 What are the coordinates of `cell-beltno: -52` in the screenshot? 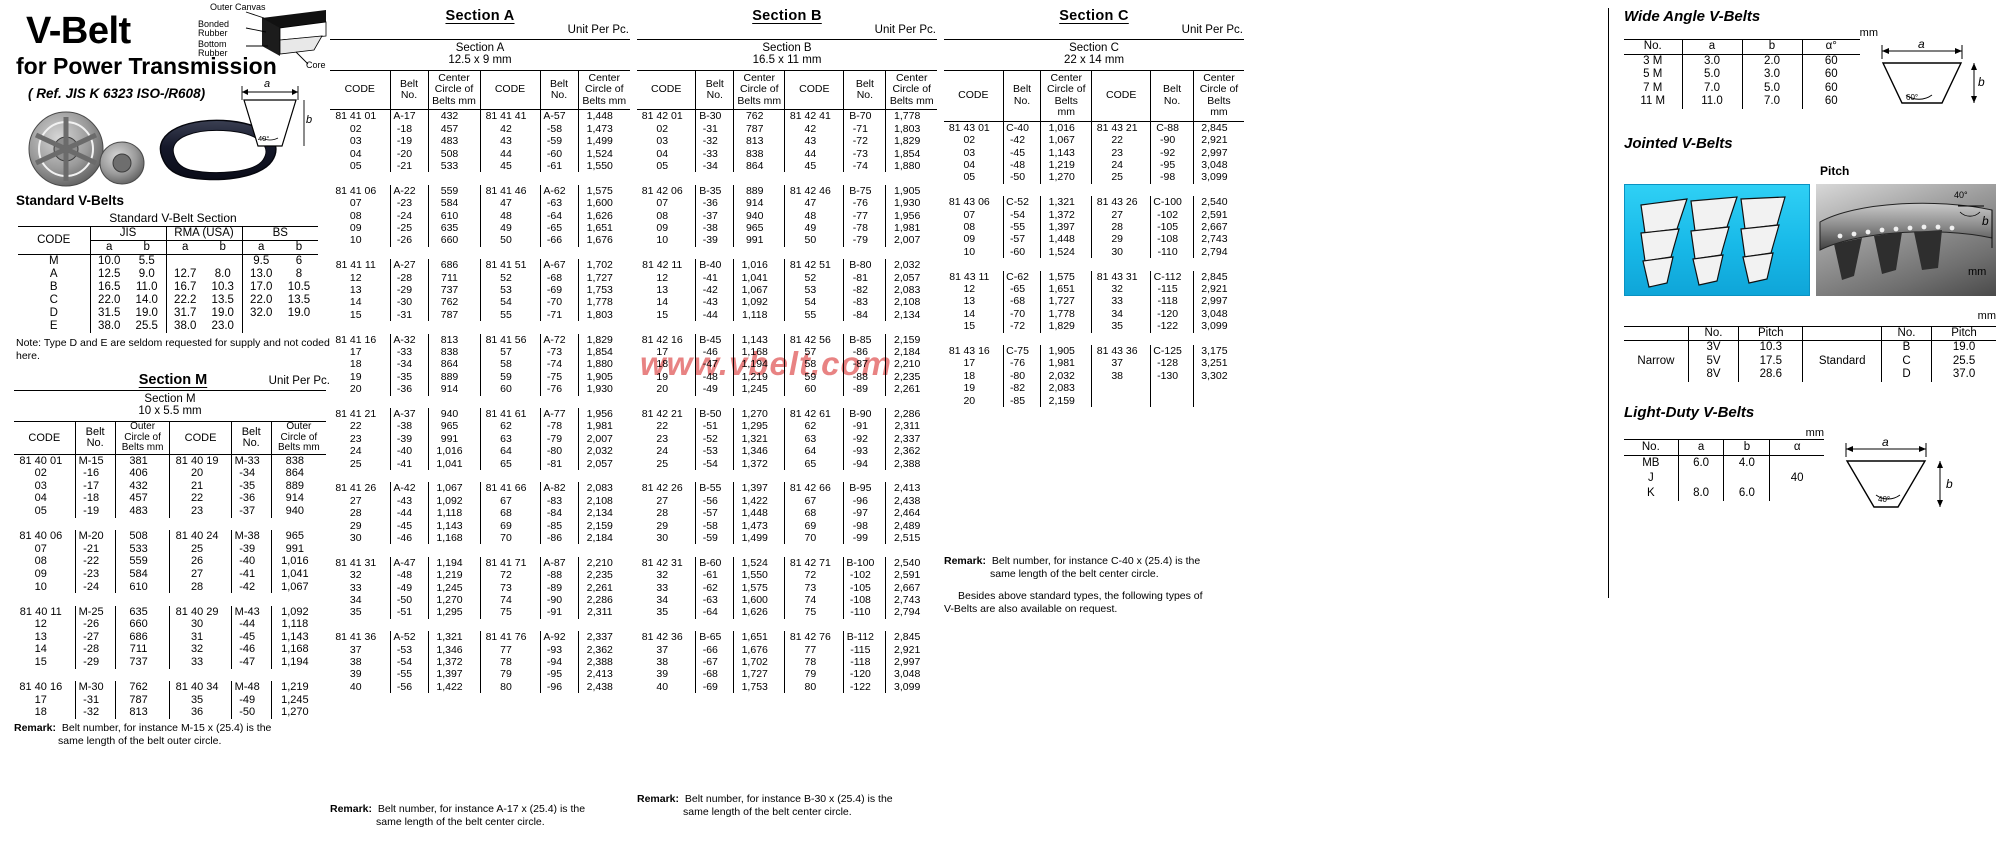 It's located at (715, 439).